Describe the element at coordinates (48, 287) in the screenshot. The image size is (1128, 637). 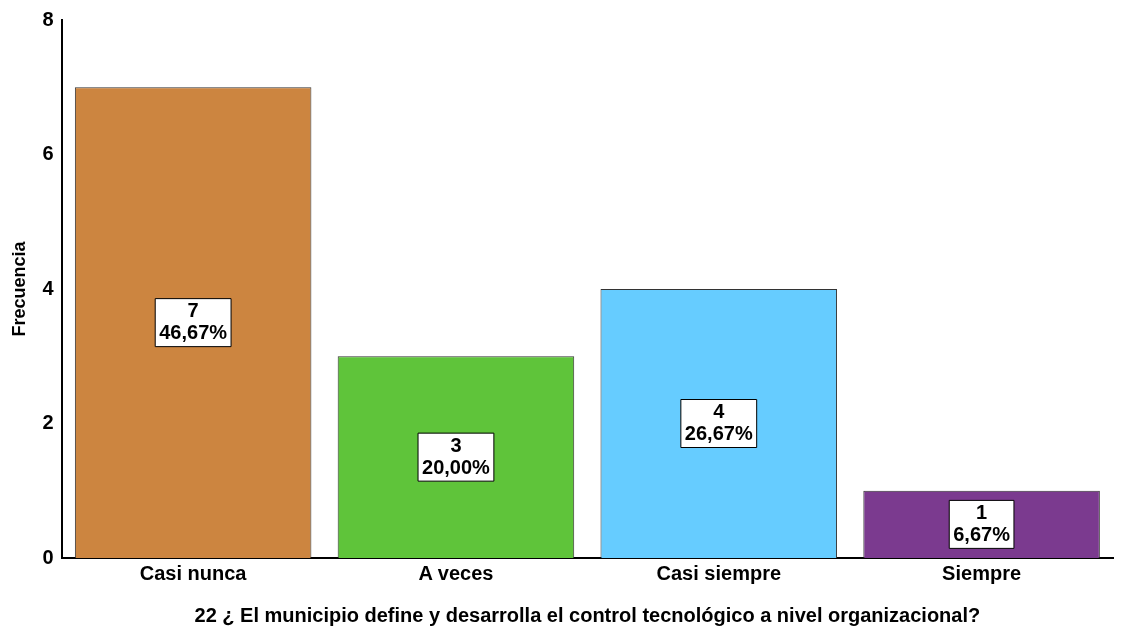
I see `y-tick-label: 4` at that location.